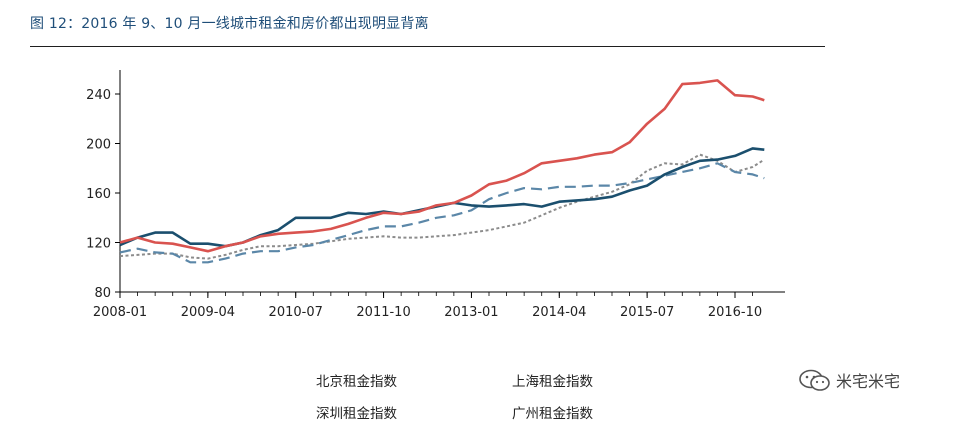  I want to click on x-tick-label: 2015-07, so click(647, 312).